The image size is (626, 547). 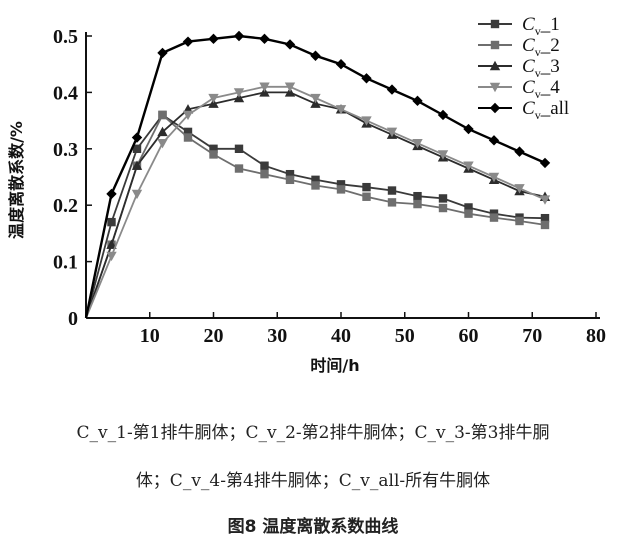 I want to click on y-tick-label: 0, so click(x=73, y=319).